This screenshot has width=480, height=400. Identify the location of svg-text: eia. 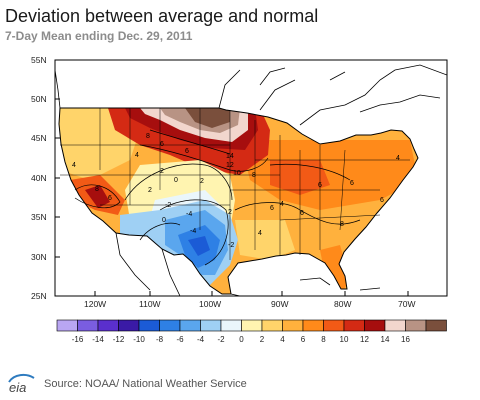
(17, 387).